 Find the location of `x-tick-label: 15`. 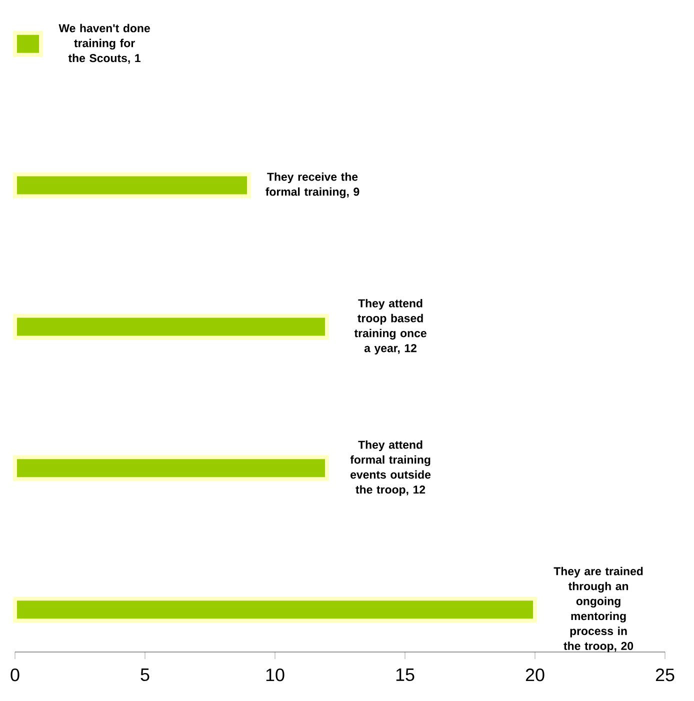

x-tick-label: 15 is located at coordinates (405, 675).